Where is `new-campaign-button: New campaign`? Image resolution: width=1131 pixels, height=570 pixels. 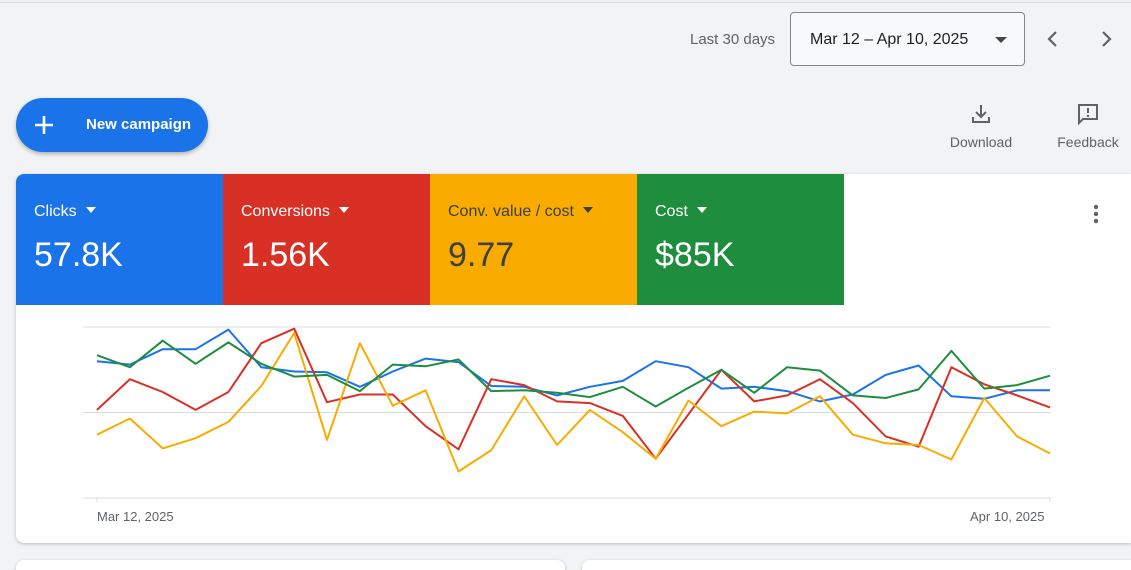
new-campaign-button: New campaign is located at coordinates (112, 125).